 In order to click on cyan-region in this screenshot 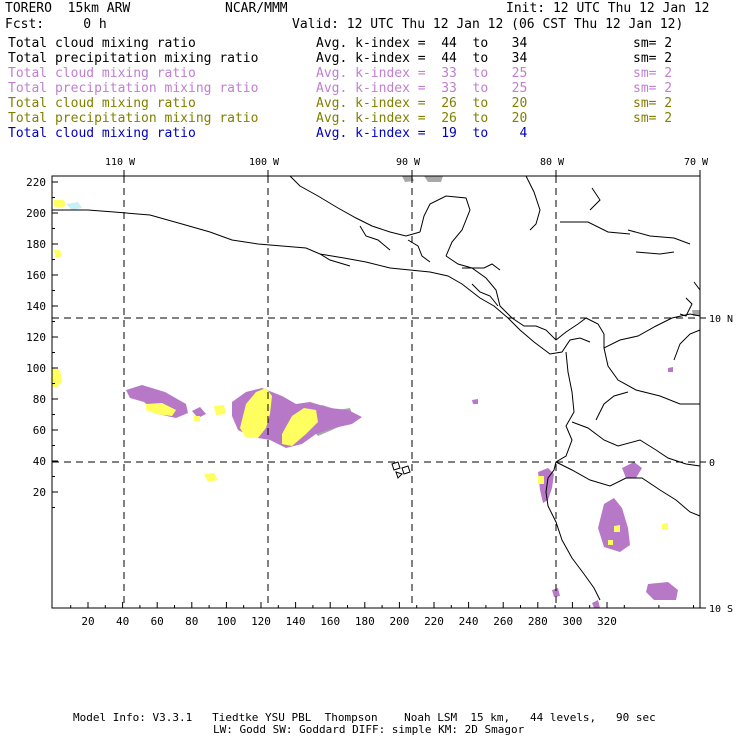, I will do `click(74, 206)`.